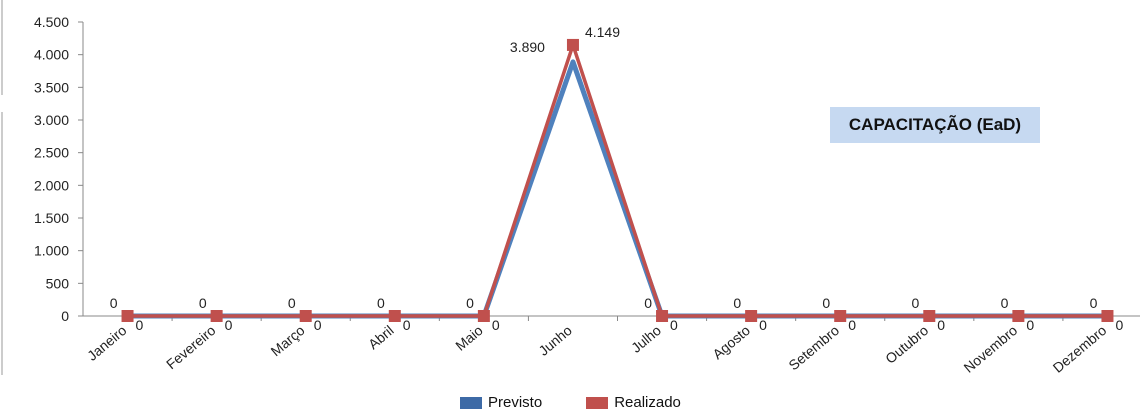  I want to click on y-tick-label: 2.000, so click(51, 185).